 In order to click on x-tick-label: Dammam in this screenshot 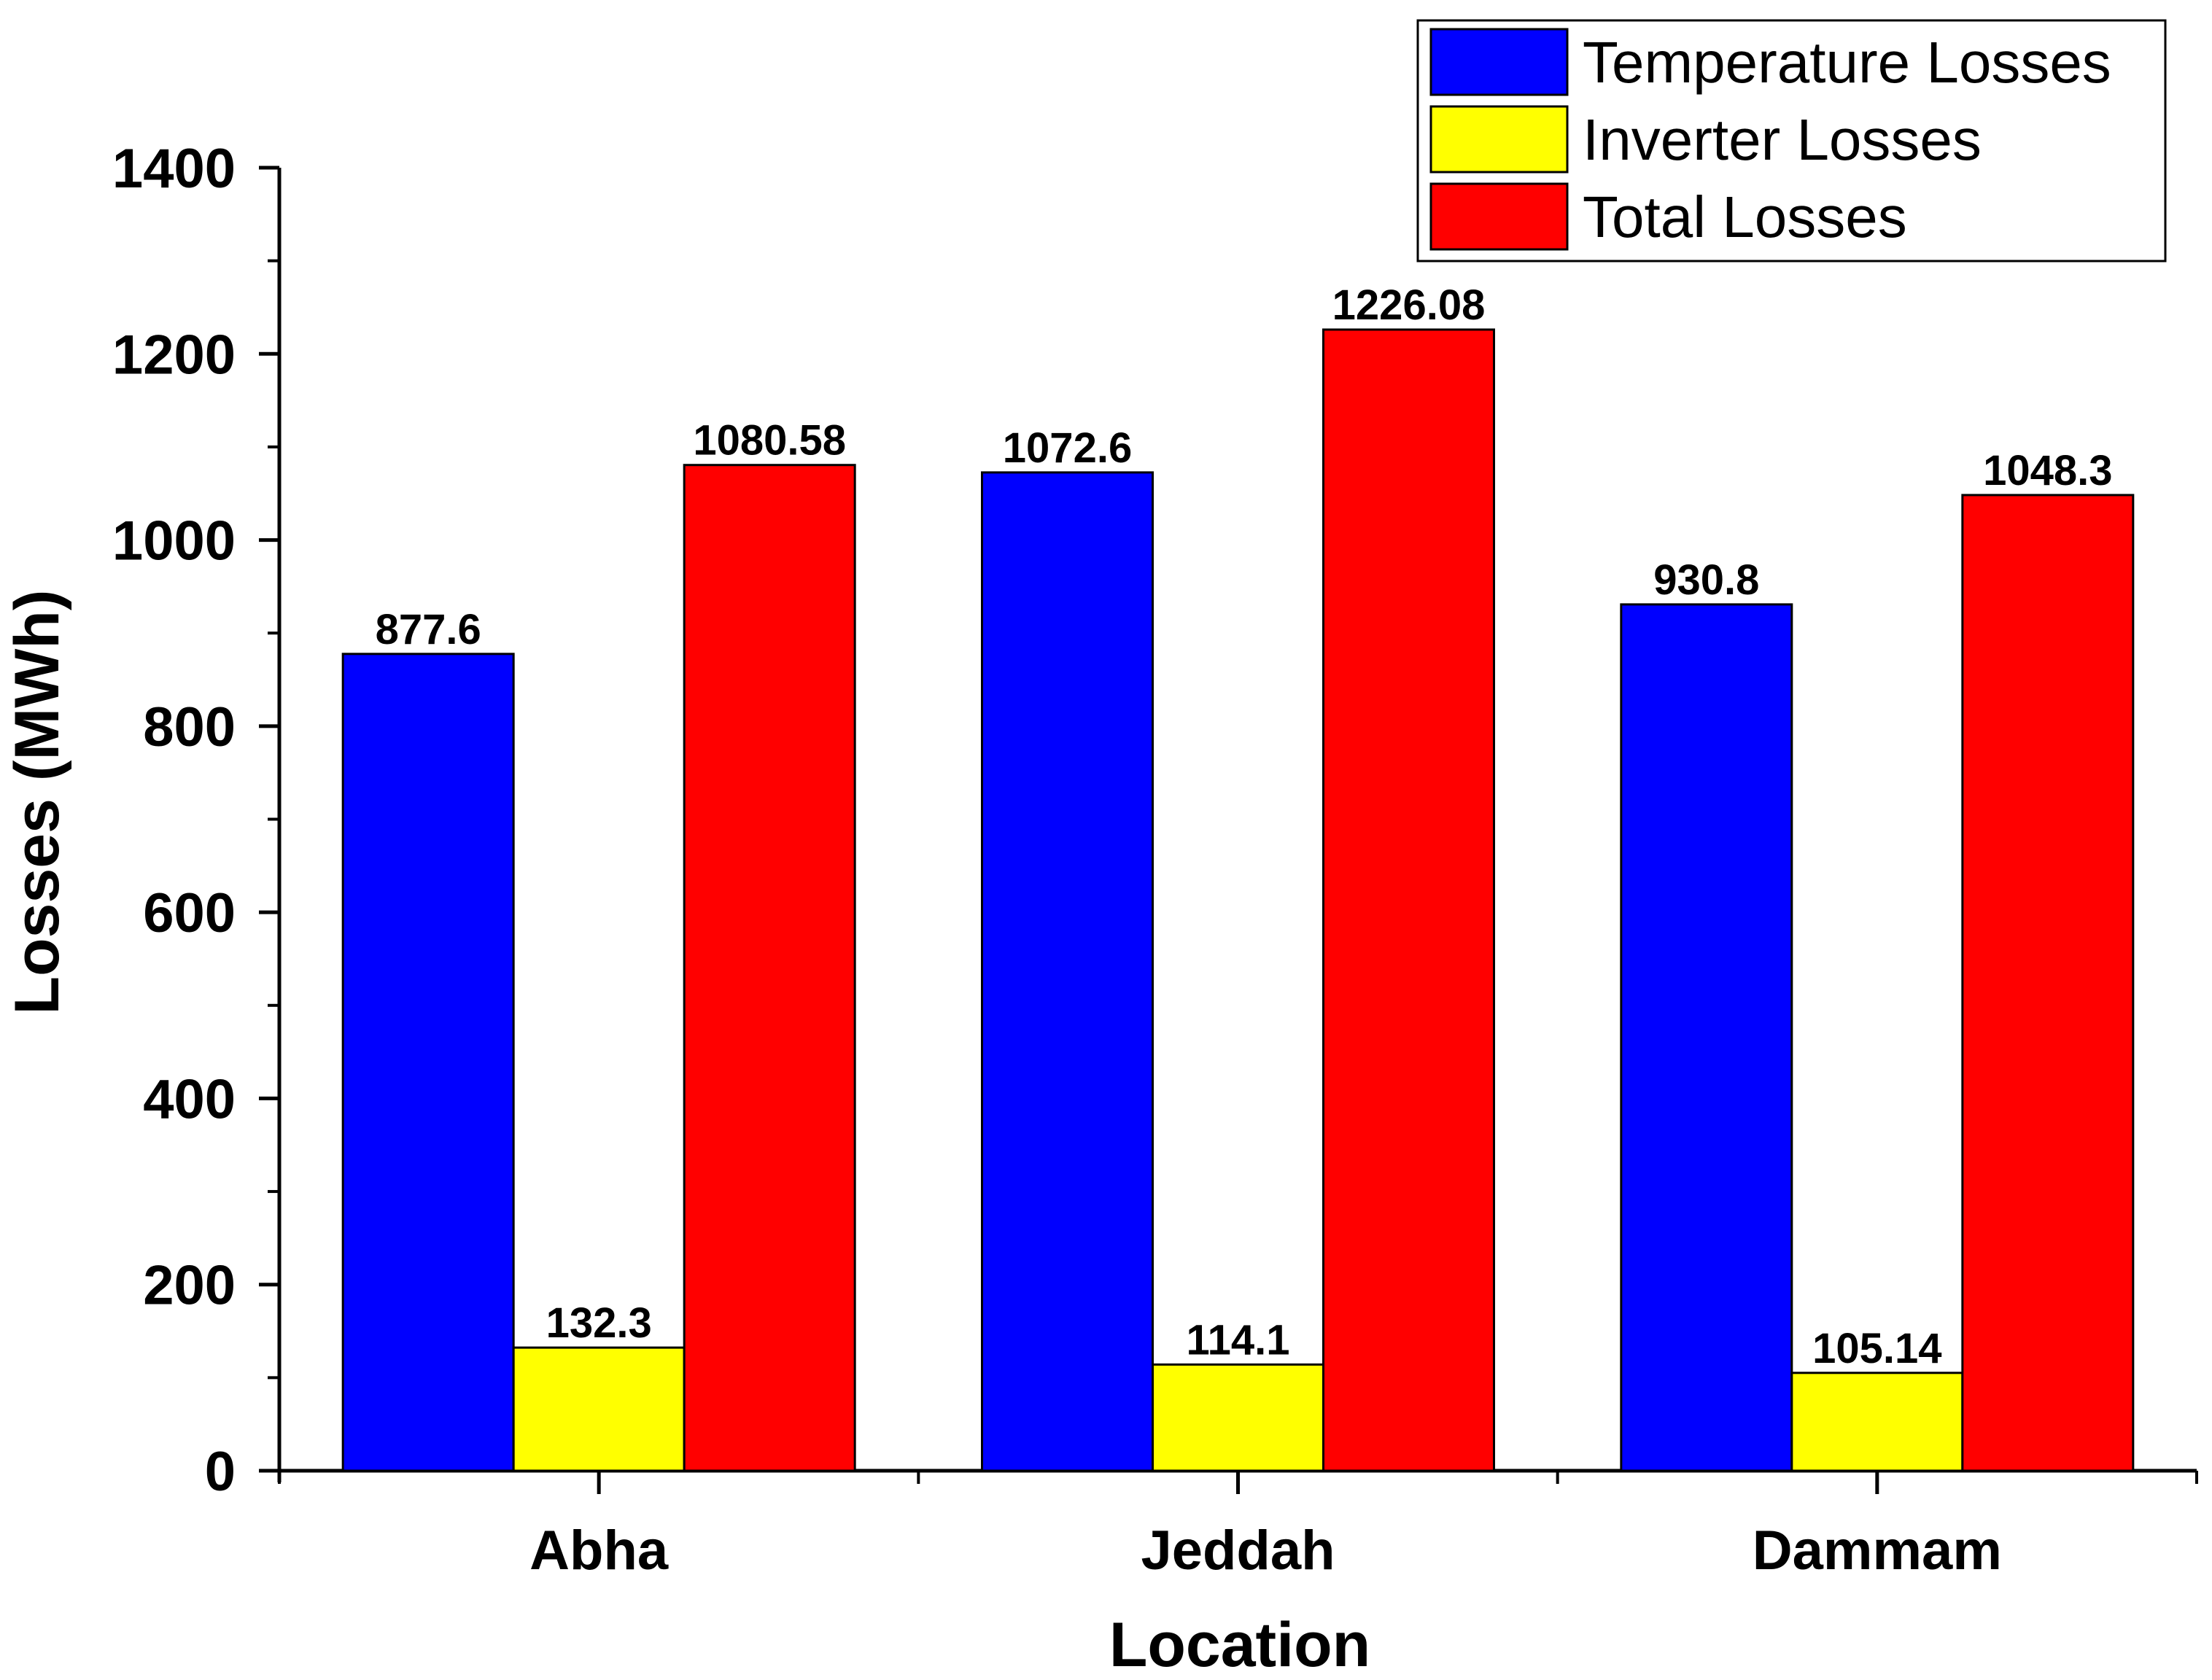, I will do `click(1878, 1551)`.